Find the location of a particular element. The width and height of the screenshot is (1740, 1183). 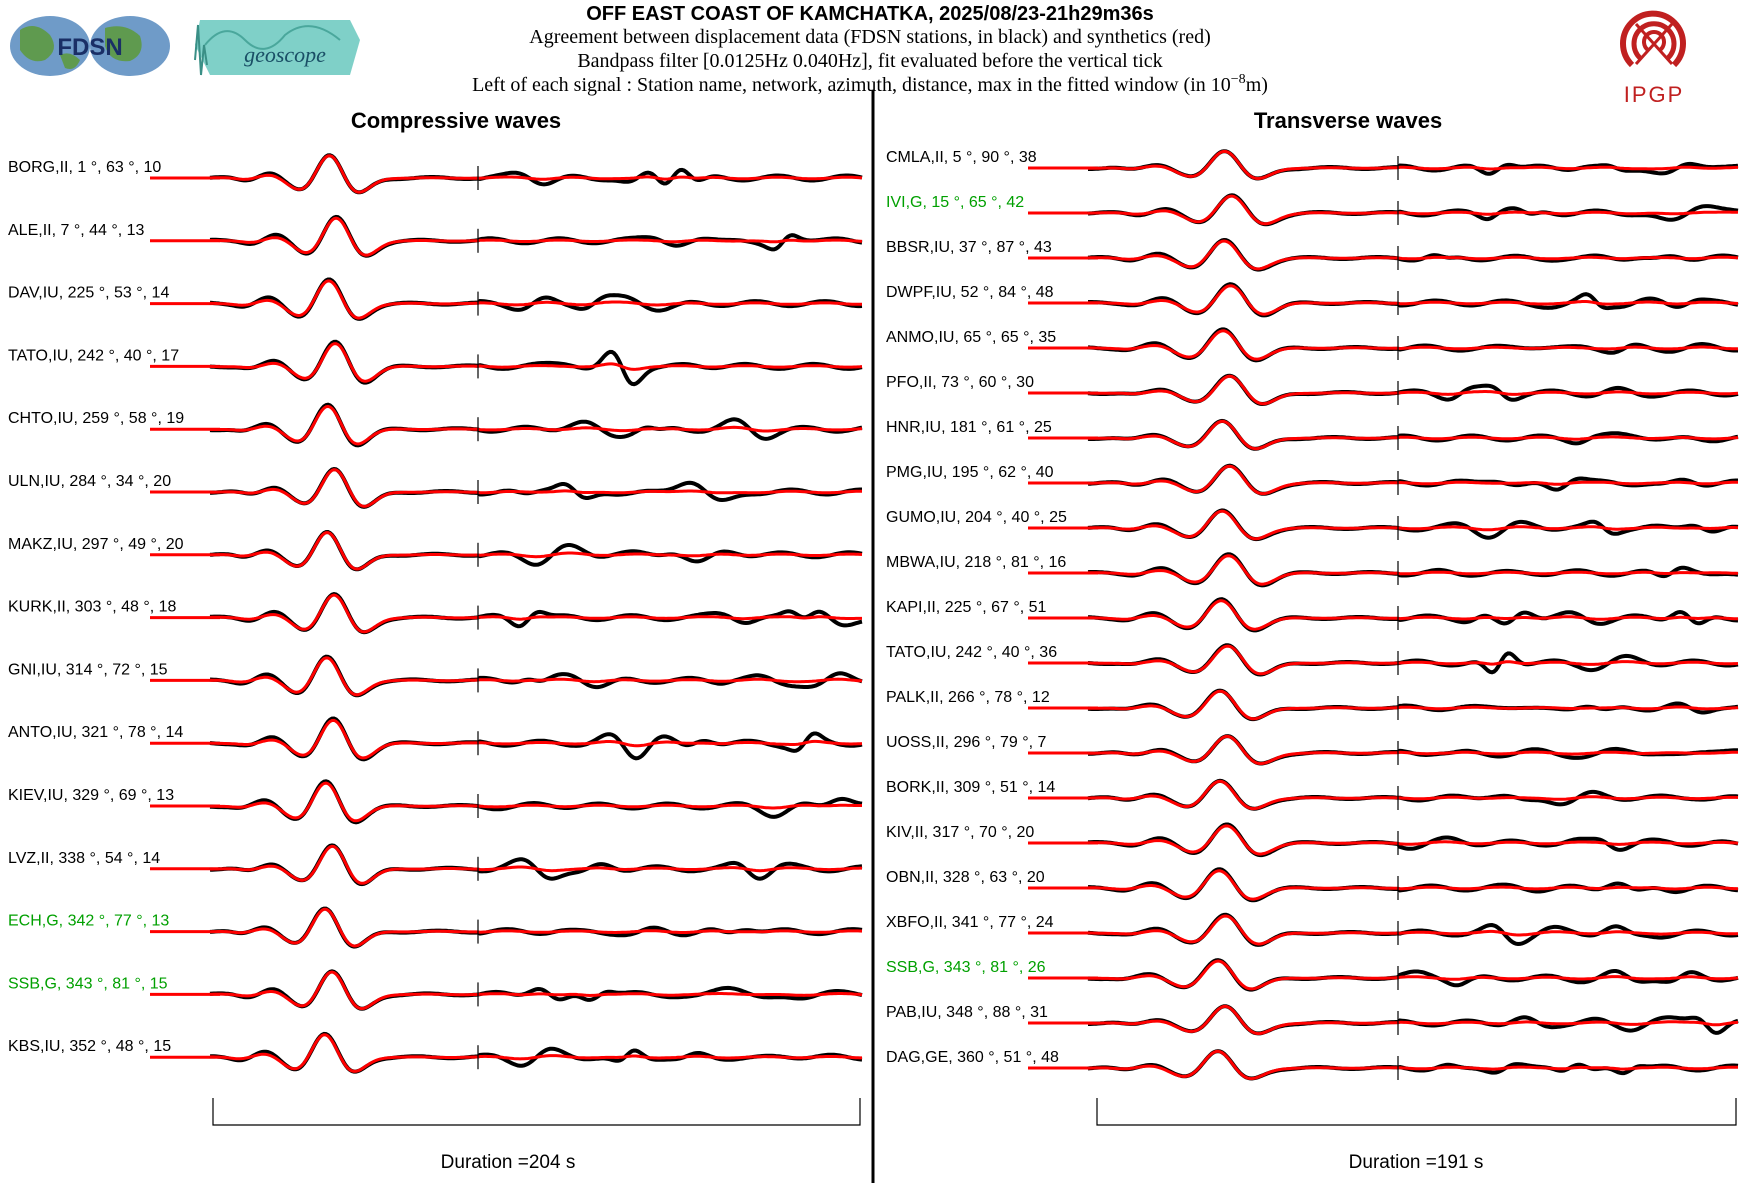

station-label: TATO,IU, 242 °, 40 °, 36 is located at coordinates (971, 652).